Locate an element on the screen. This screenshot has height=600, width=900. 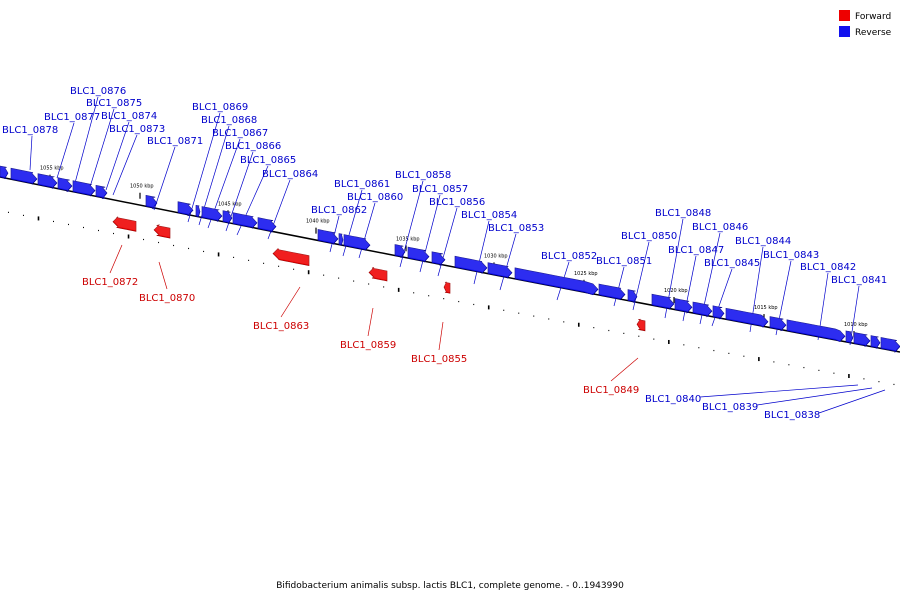
gene-label-blc1-0849: BLC1_0849 is located at coordinates (611, 390).